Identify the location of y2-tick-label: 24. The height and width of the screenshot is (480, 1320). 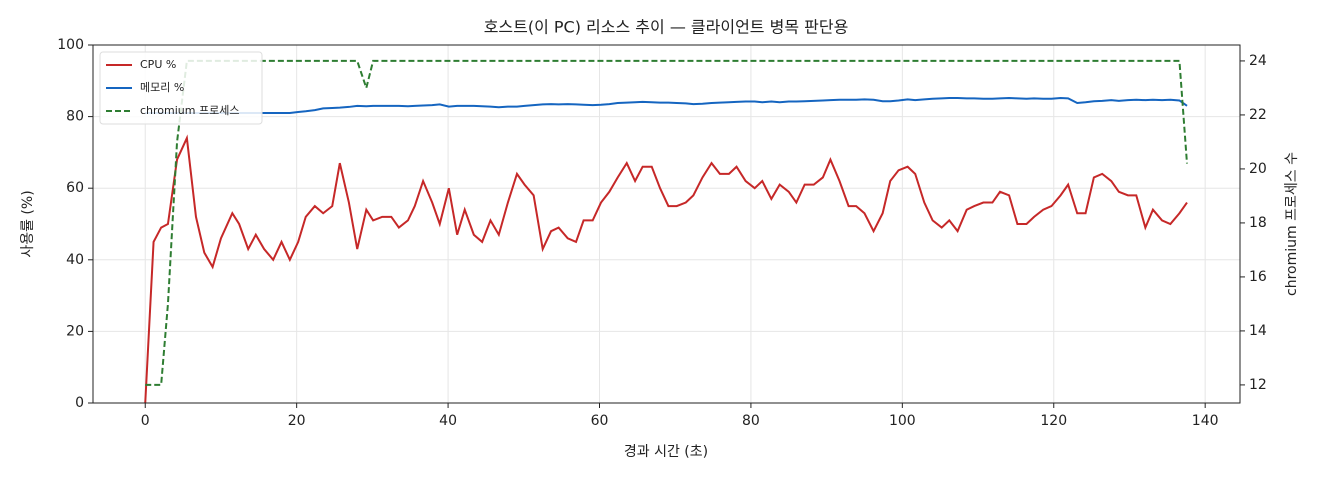
(1258, 61).